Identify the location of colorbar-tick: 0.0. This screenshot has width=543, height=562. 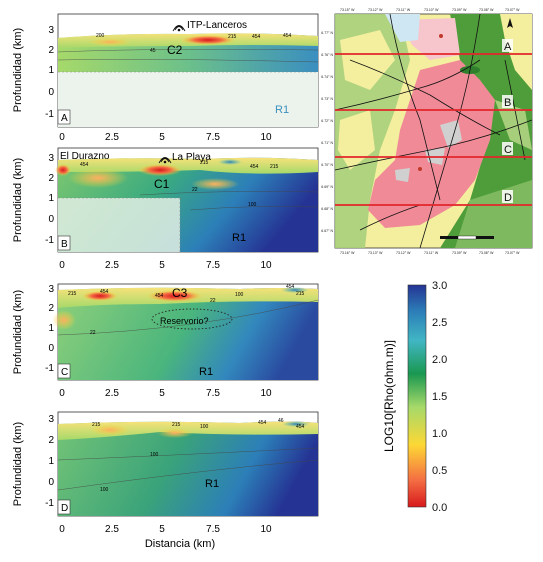
(439, 508).